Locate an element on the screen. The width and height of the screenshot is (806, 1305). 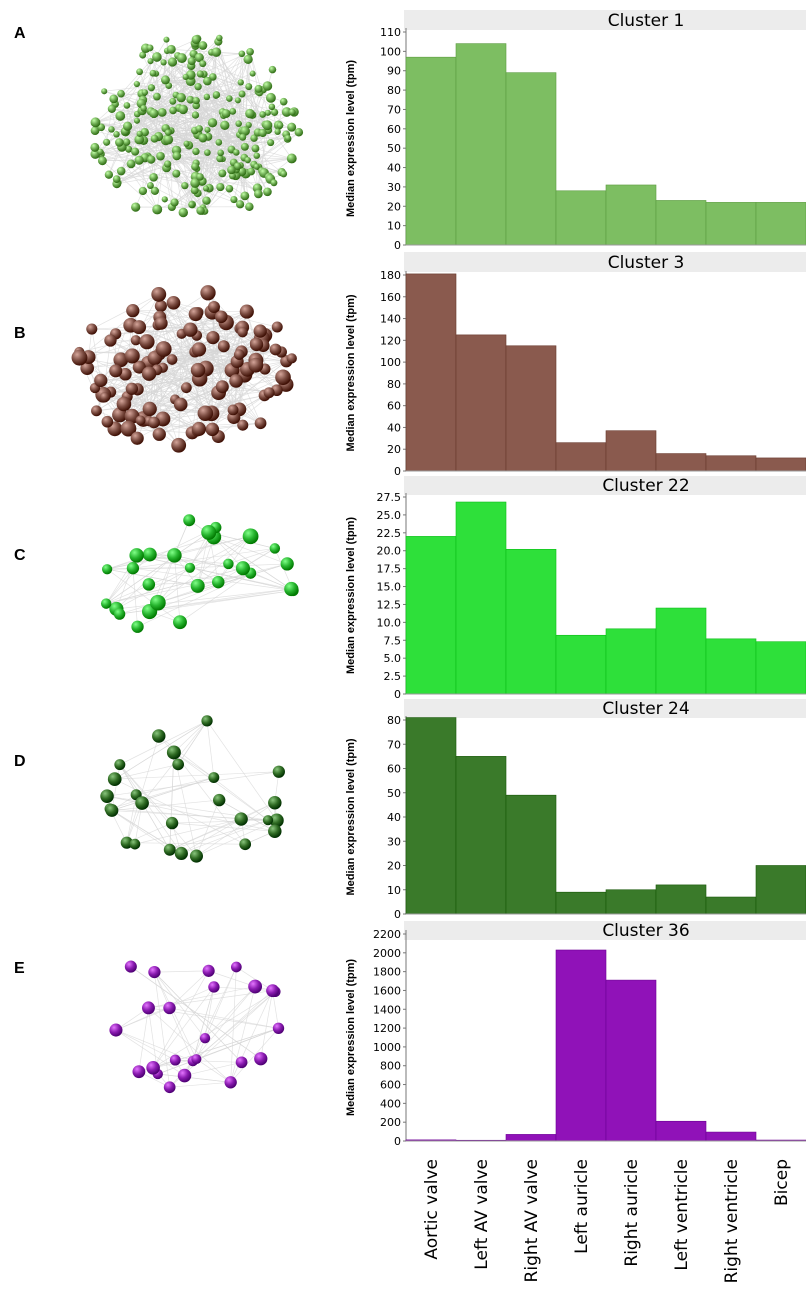
y-tick-label: 7.5 is located at coordinates (393, 640).